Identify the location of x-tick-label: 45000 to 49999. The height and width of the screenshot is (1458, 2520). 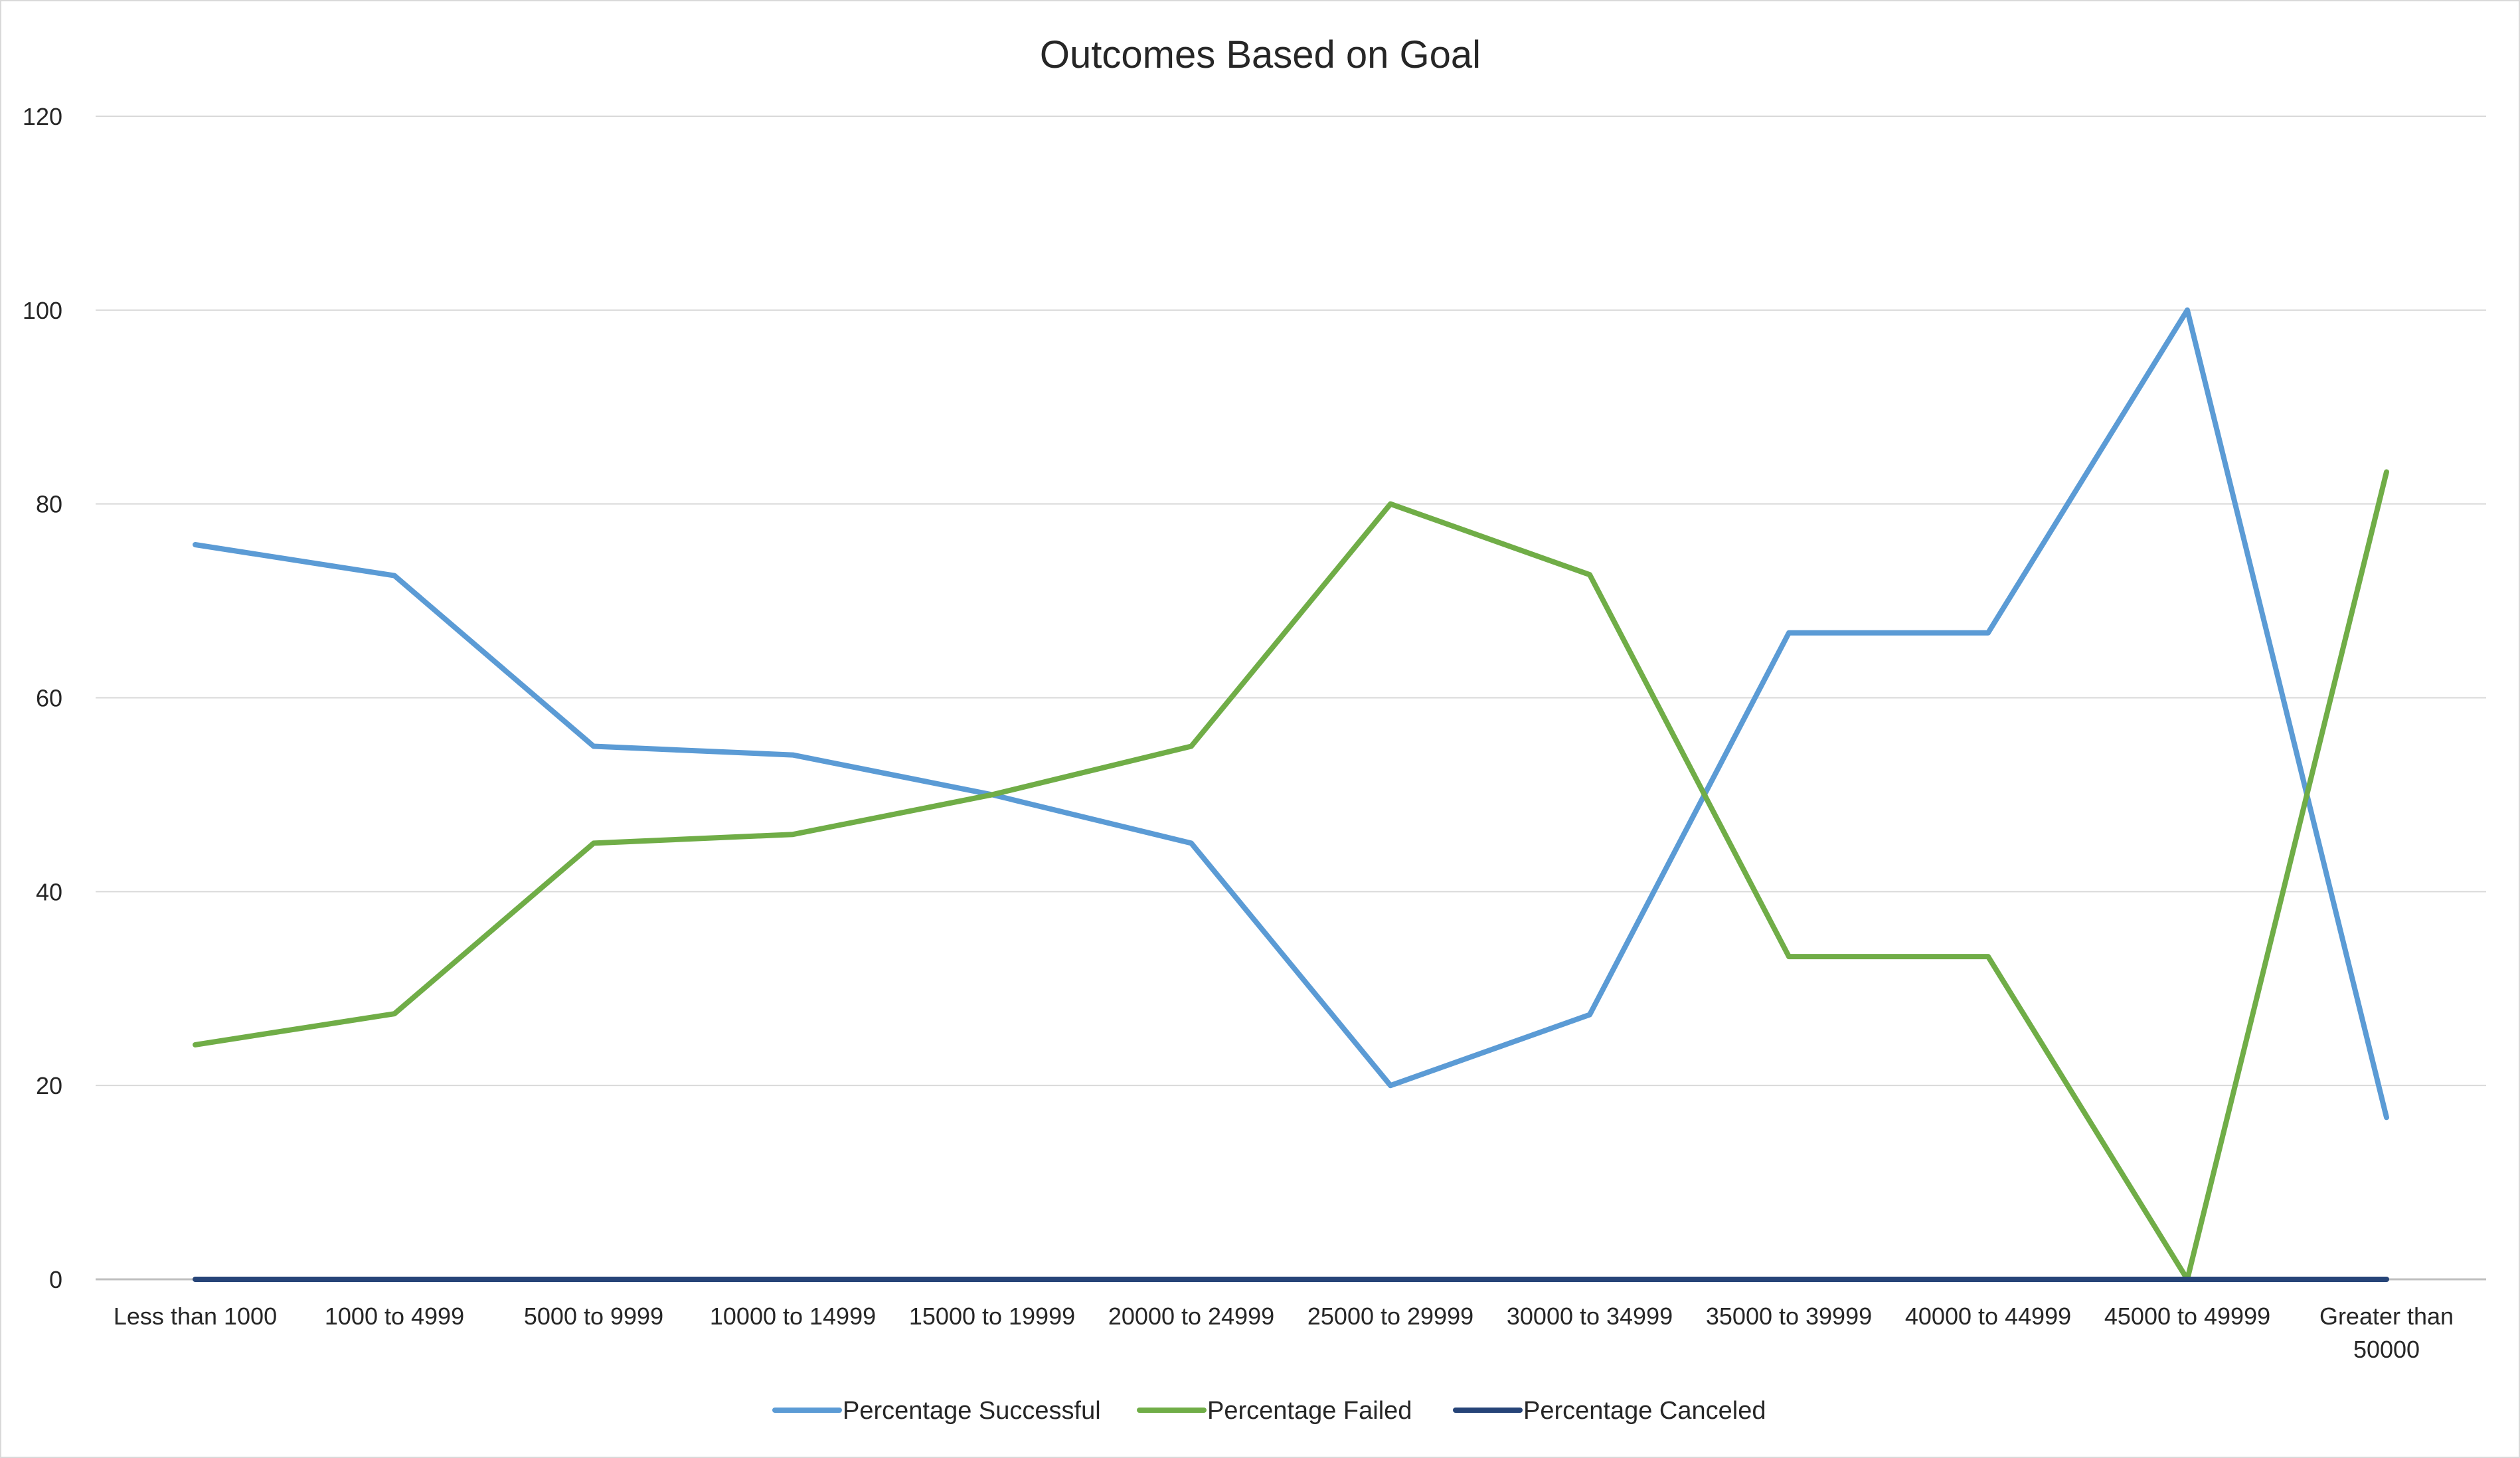
(2187, 1316).